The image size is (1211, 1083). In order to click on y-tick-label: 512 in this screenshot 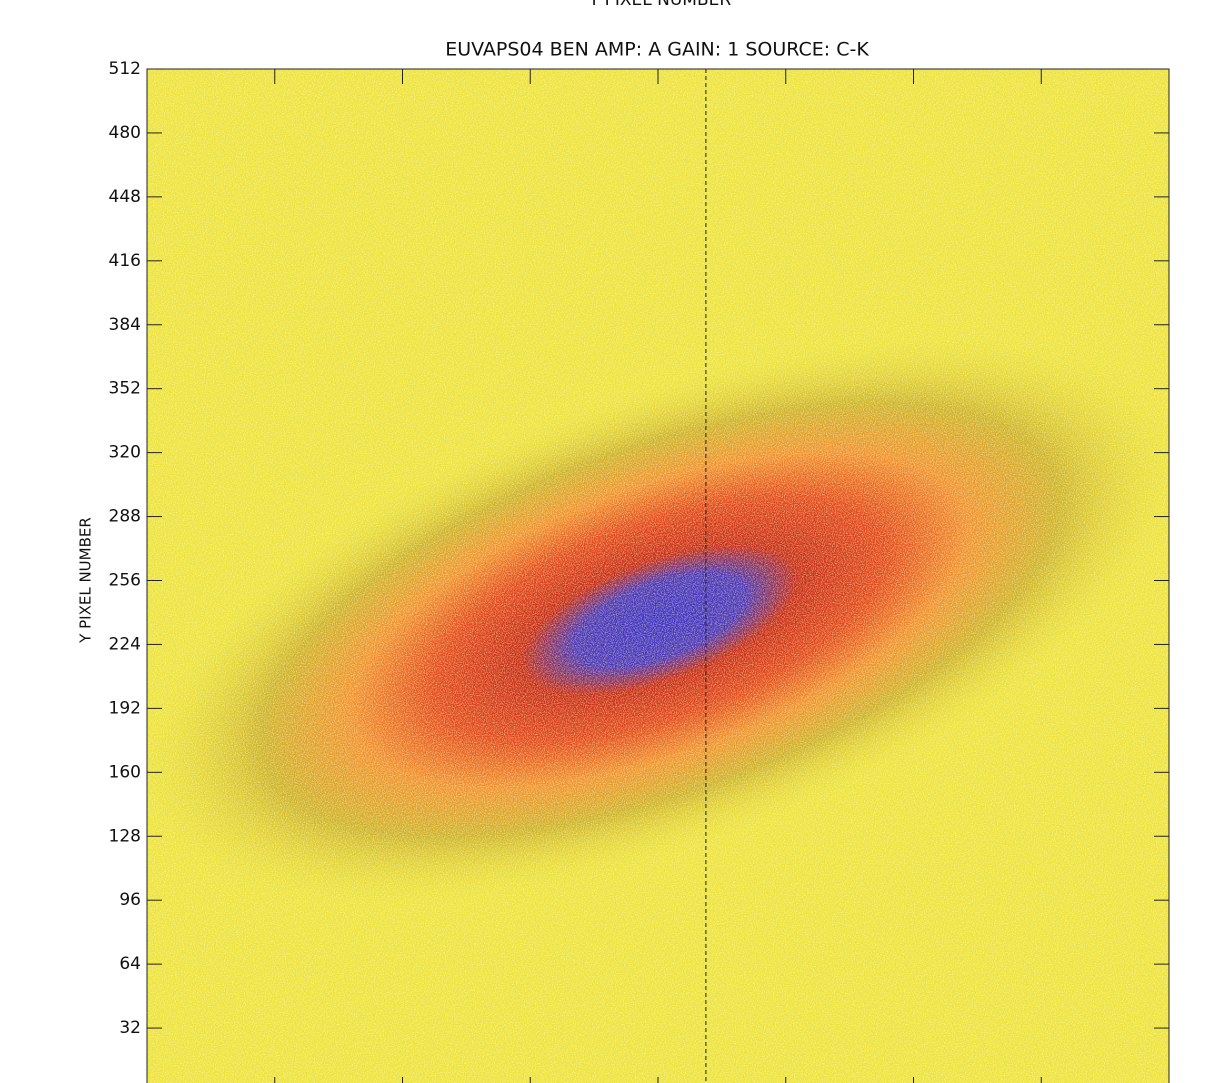, I will do `click(125, 69)`.